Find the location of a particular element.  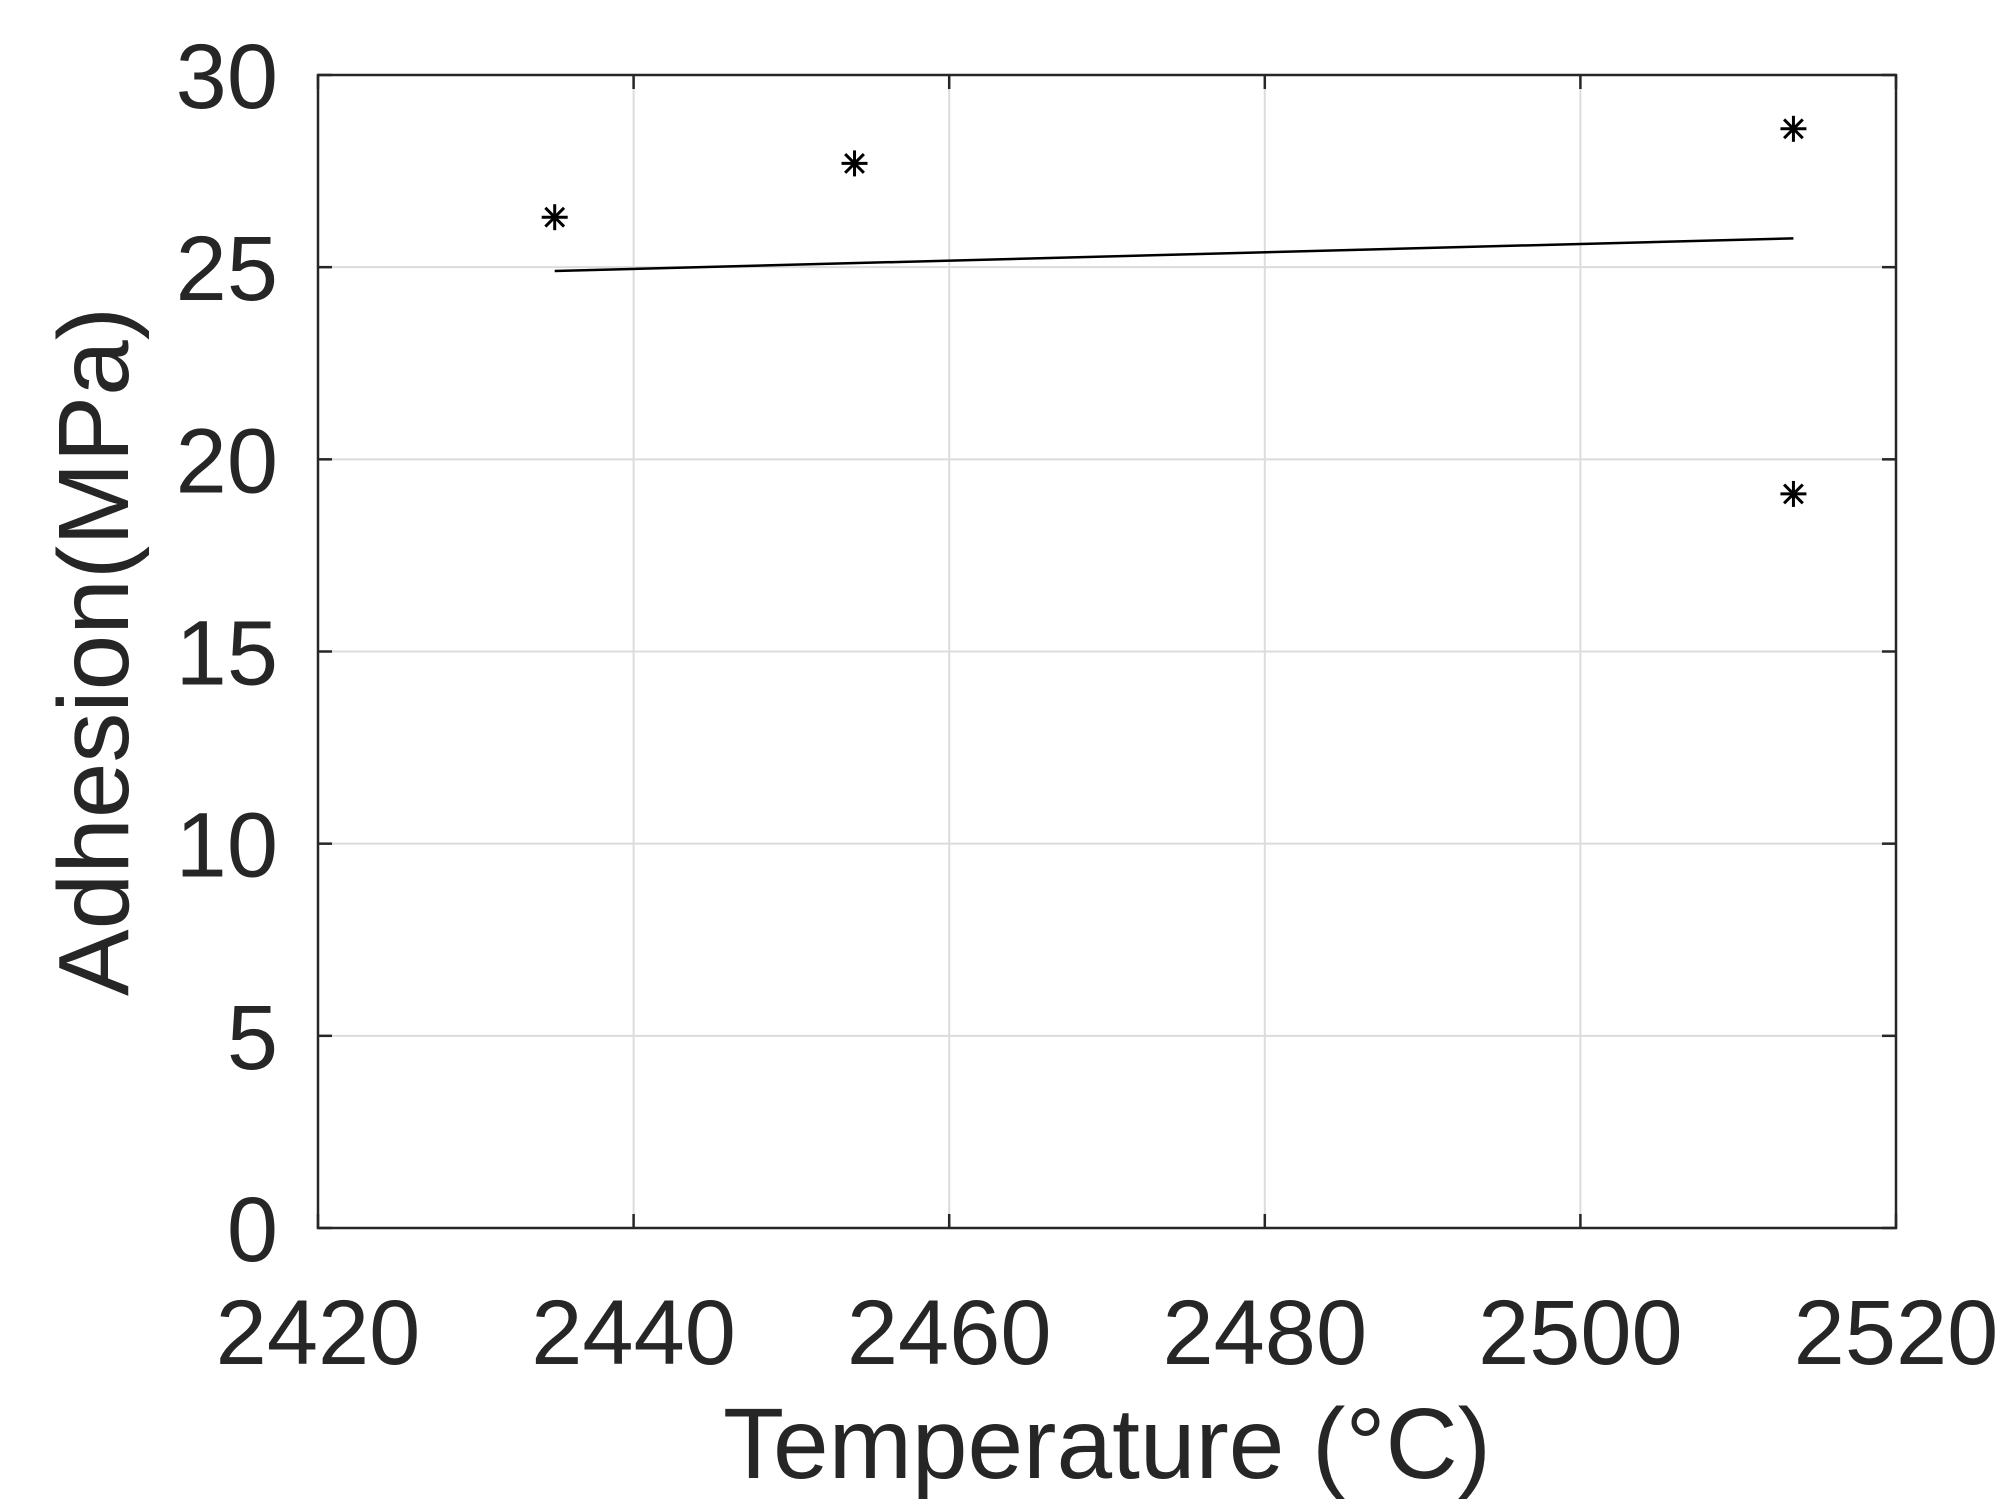

trend-line is located at coordinates (1174, 255).